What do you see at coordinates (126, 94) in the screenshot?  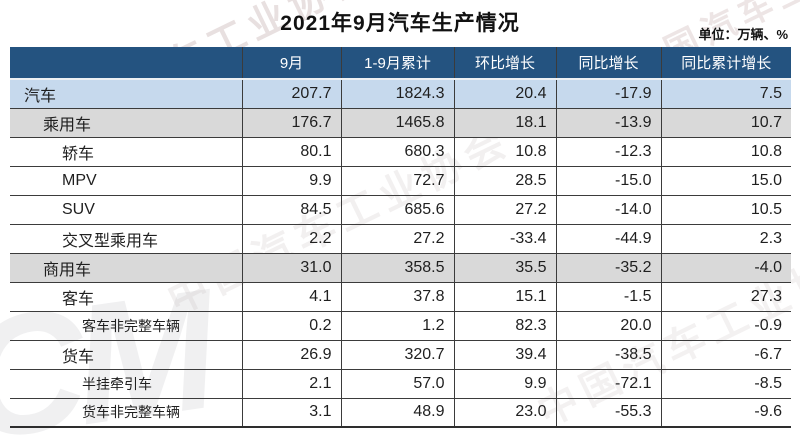 I see `row-label: 汽车` at bounding box center [126, 94].